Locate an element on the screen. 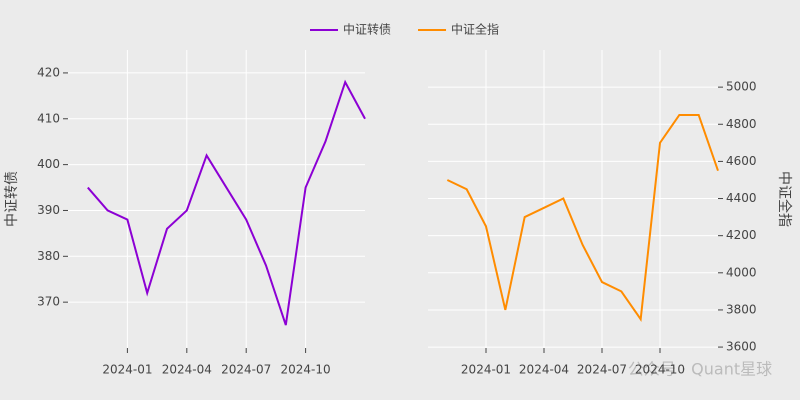 This screenshot has width=800, height=400. y-tick-label: 380 is located at coordinates (48, 256).